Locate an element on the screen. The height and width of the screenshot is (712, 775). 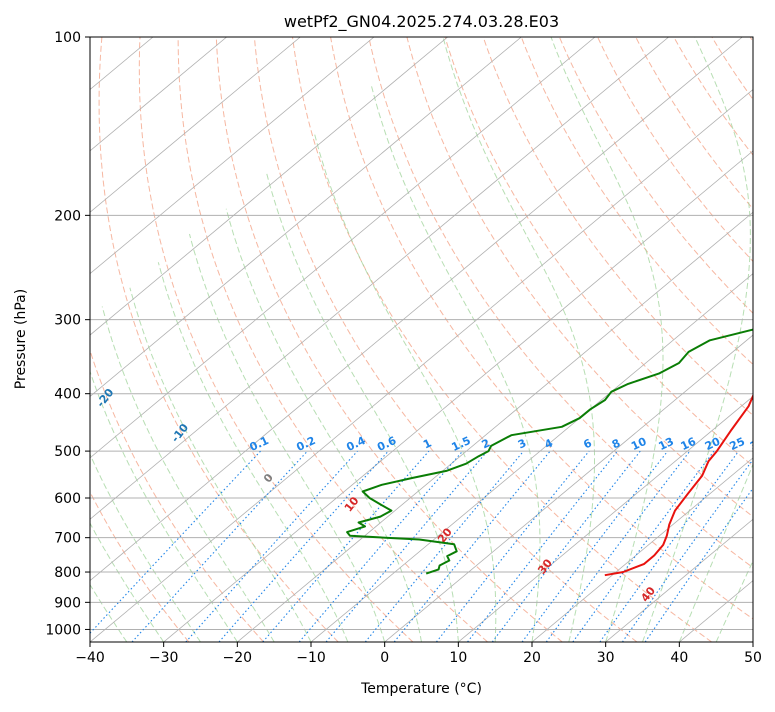
y-tick-label: 200 is located at coordinates (67, 216).